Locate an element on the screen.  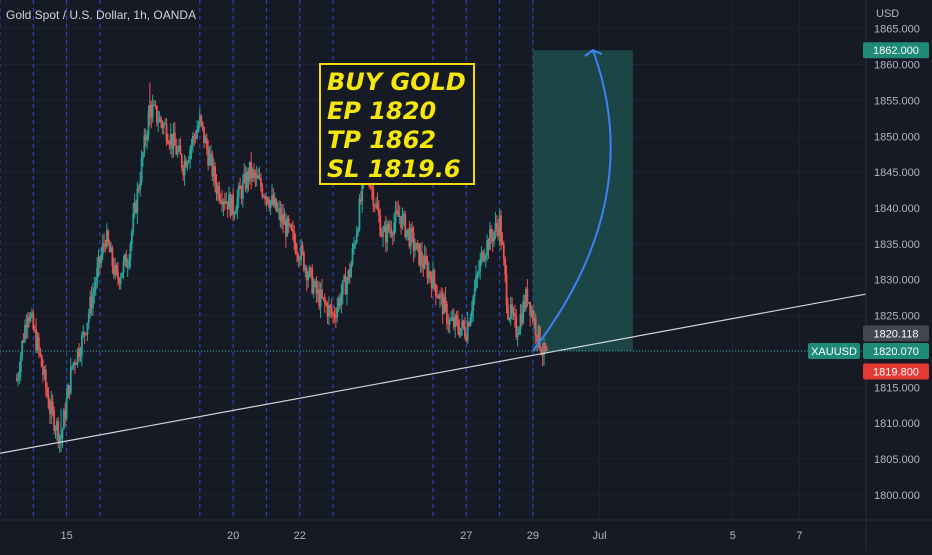
current-price-badge-bg is located at coordinates (896, 350).